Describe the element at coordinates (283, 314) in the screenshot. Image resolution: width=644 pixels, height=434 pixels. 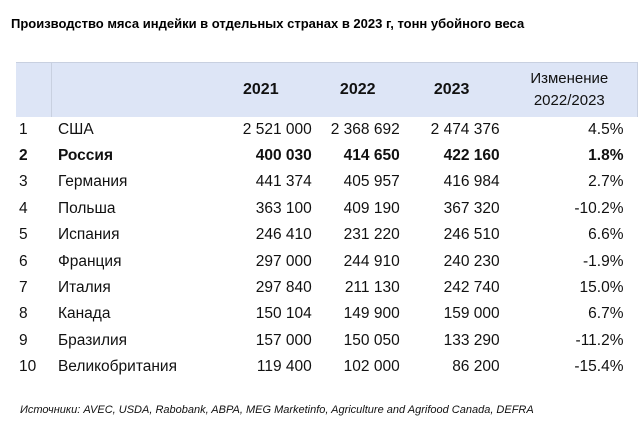
I see `value-2021-cell: 150 104` at that location.